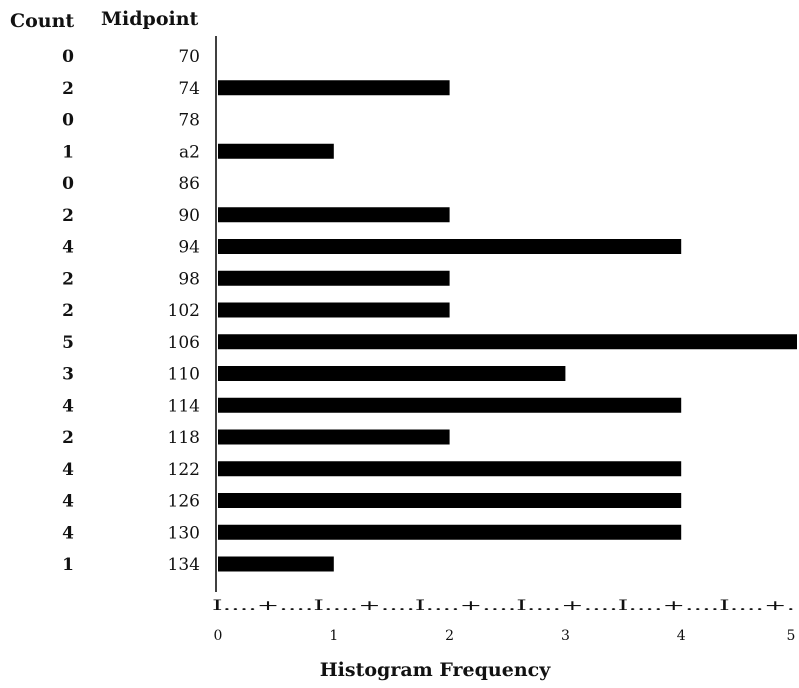 The image size is (799, 688). Describe the element at coordinates (218, 636) in the screenshot. I see `x-tick-label: 0` at that location.